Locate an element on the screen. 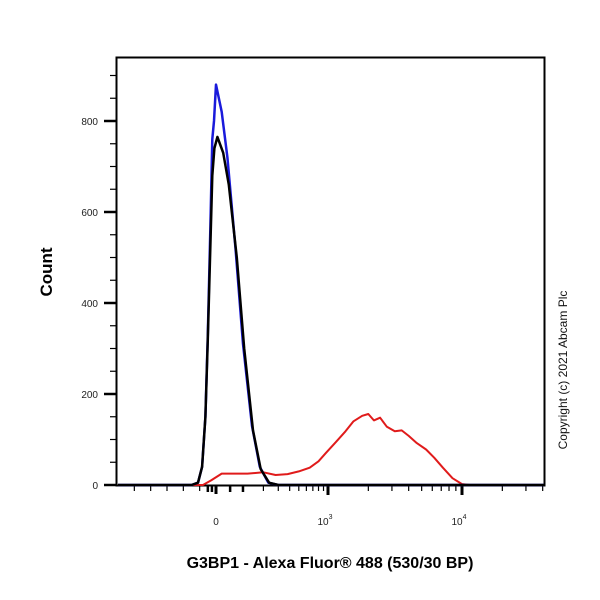 The width and height of the screenshot is (600, 600). y-axis-title: Count is located at coordinates (46, 271).